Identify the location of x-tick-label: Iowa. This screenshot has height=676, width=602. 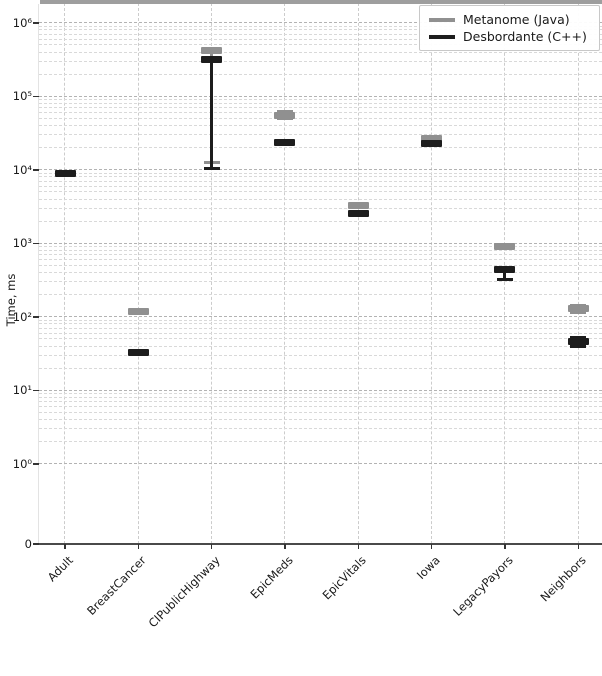
(381, 613).